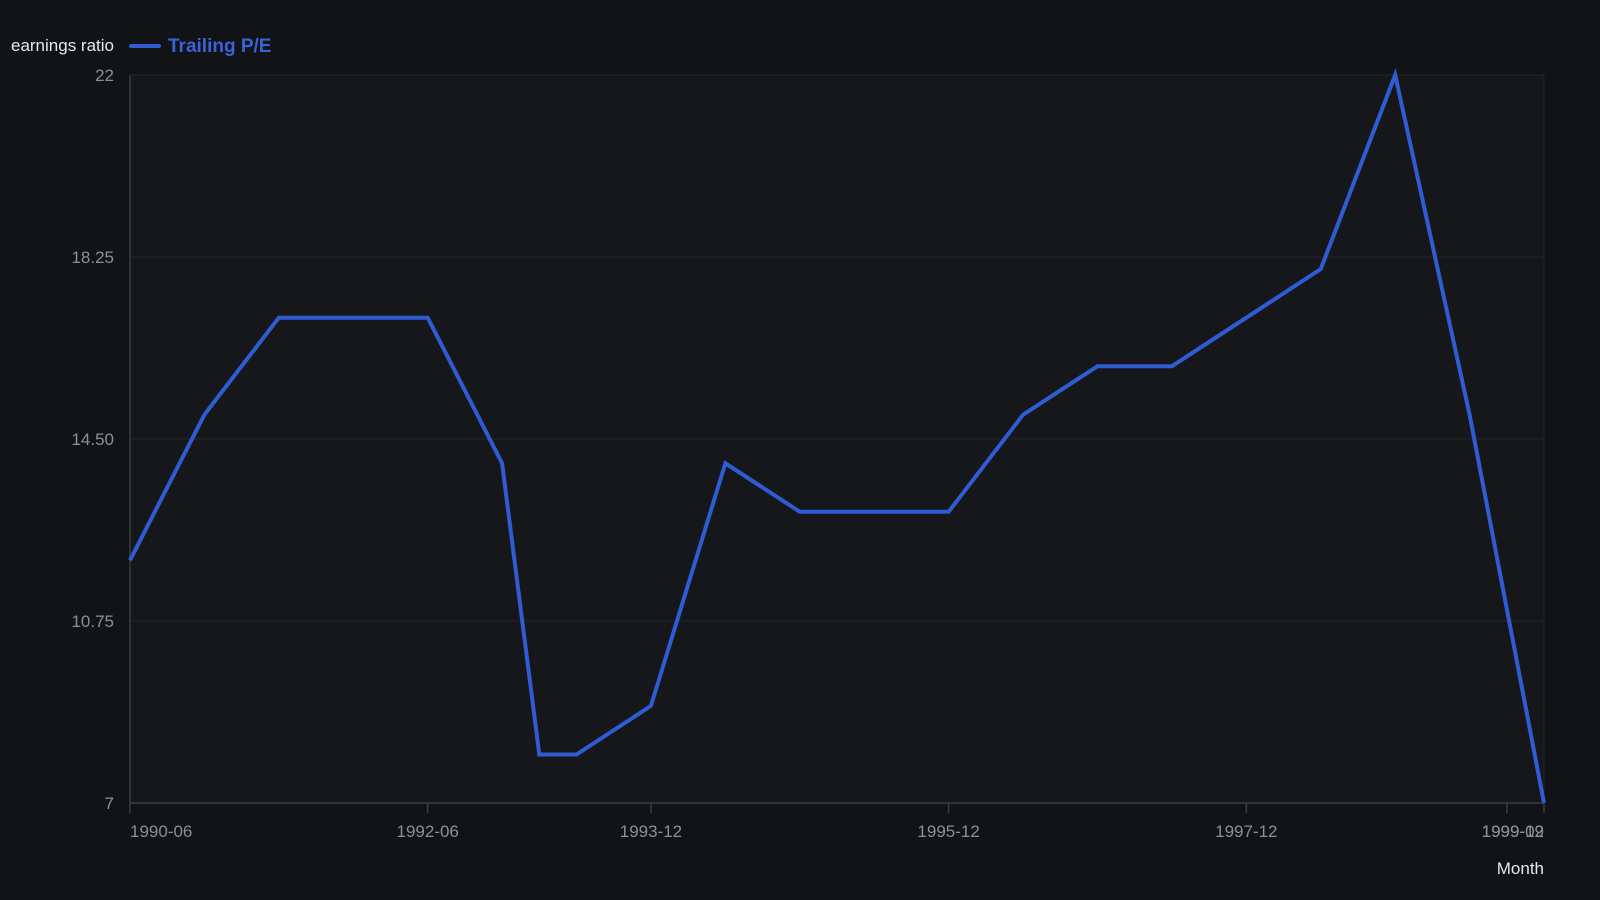  I want to click on legend: Trailing P/E, so click(200, 46).